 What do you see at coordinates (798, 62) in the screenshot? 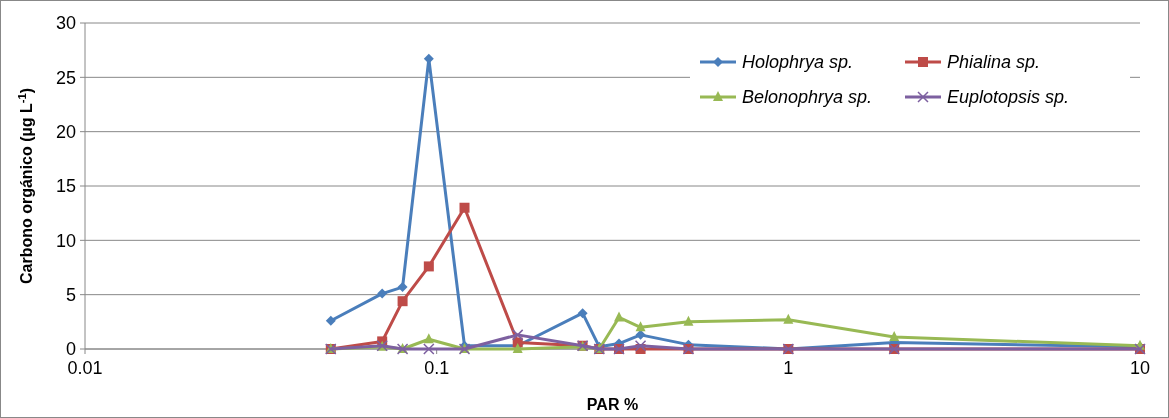
I see `legend-label: Holophrya sp.` at bounding box center [798, 62].